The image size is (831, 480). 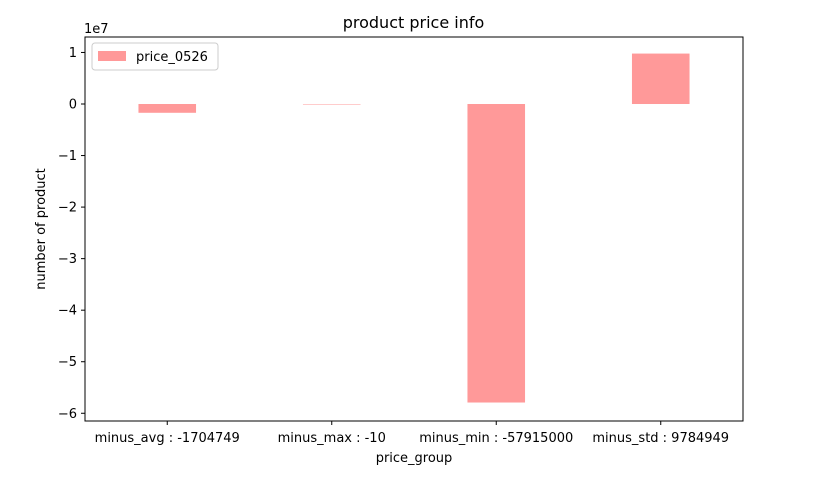 I want to click on x-tick-label: minus_avg : -1704749, so click(x=167, y=438).